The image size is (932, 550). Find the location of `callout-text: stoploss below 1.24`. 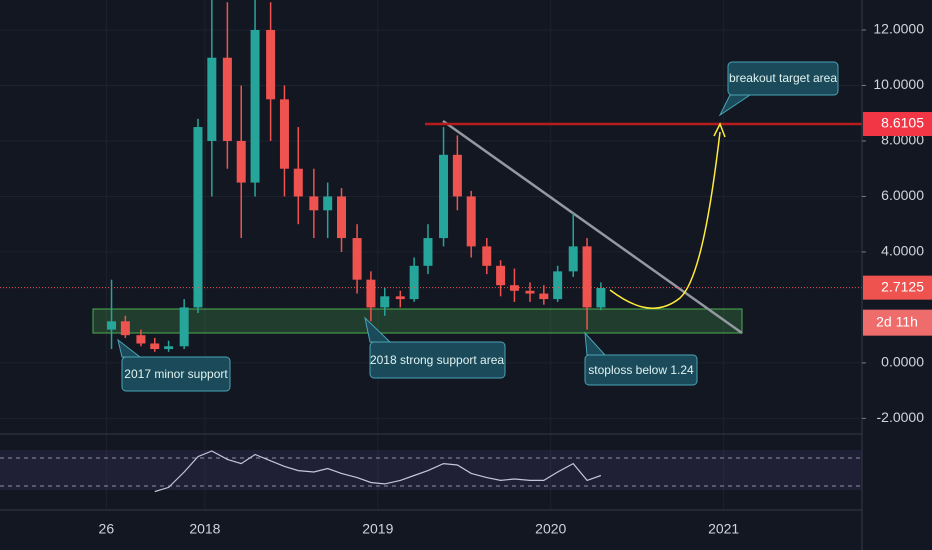

callout-text: stoploss below 1.24 is located at coordinates (641, 370).